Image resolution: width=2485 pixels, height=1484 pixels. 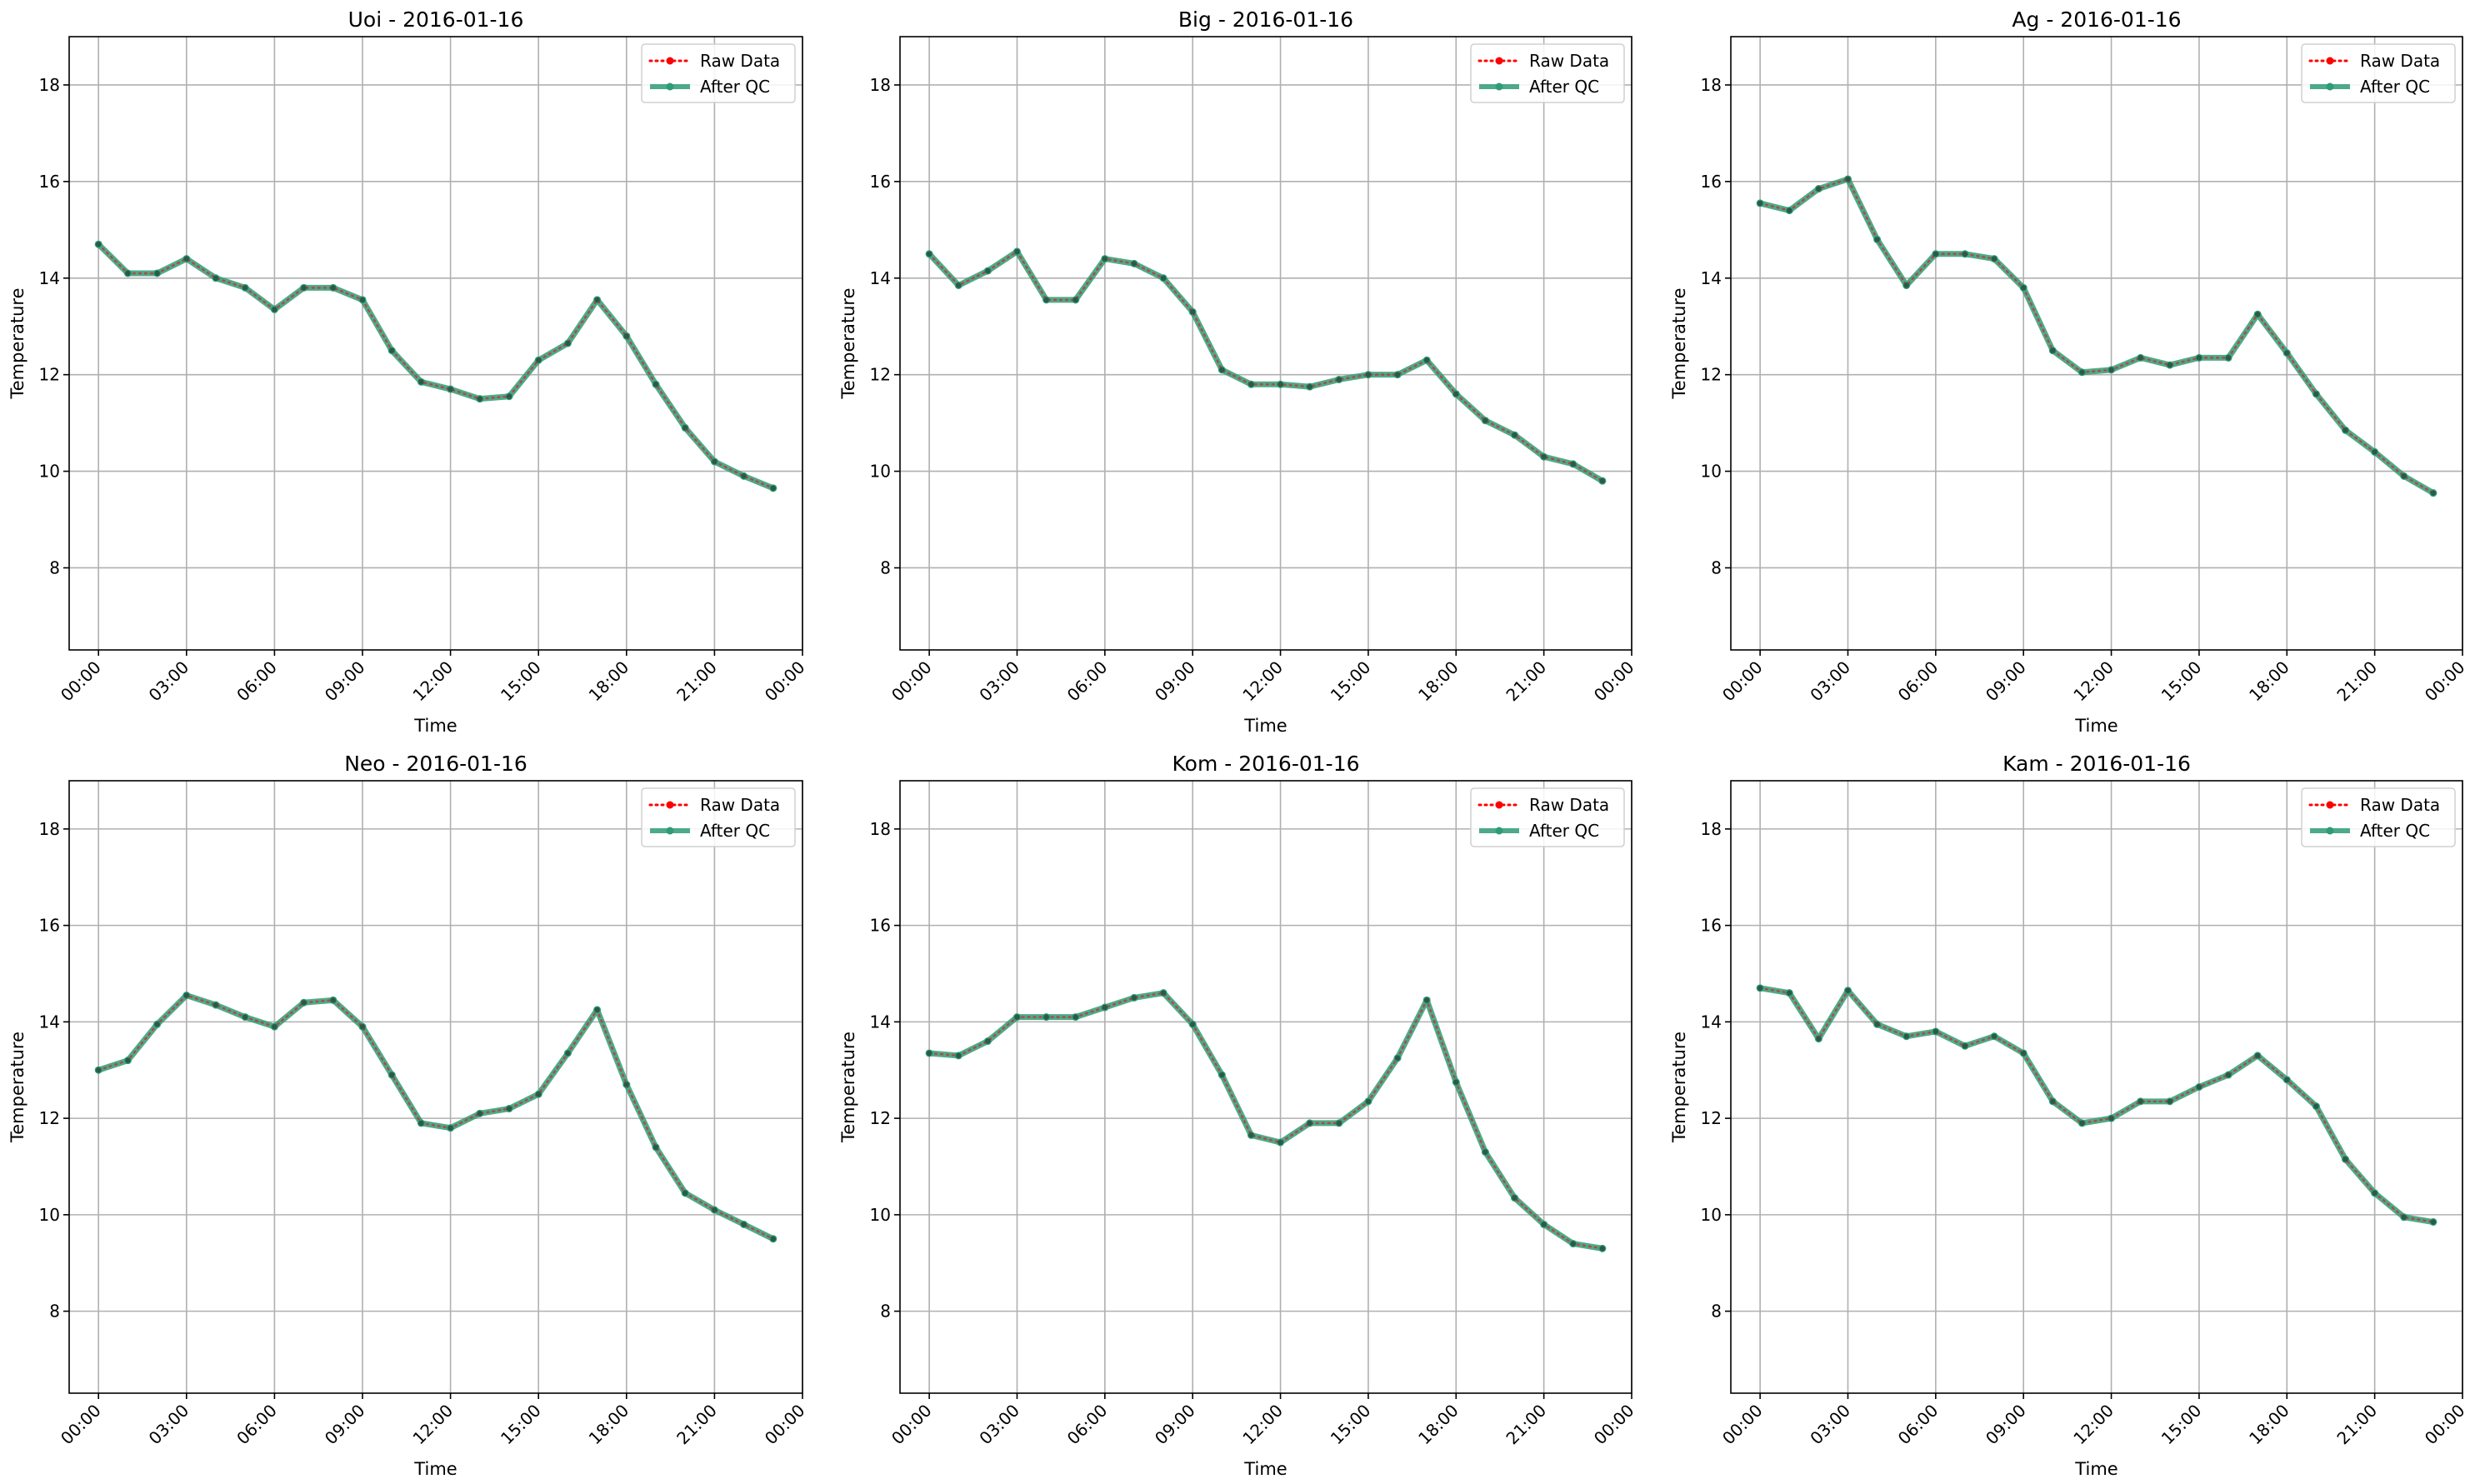 I want to click on x-tick-label: 21:00, so click(x=1526, y=681).